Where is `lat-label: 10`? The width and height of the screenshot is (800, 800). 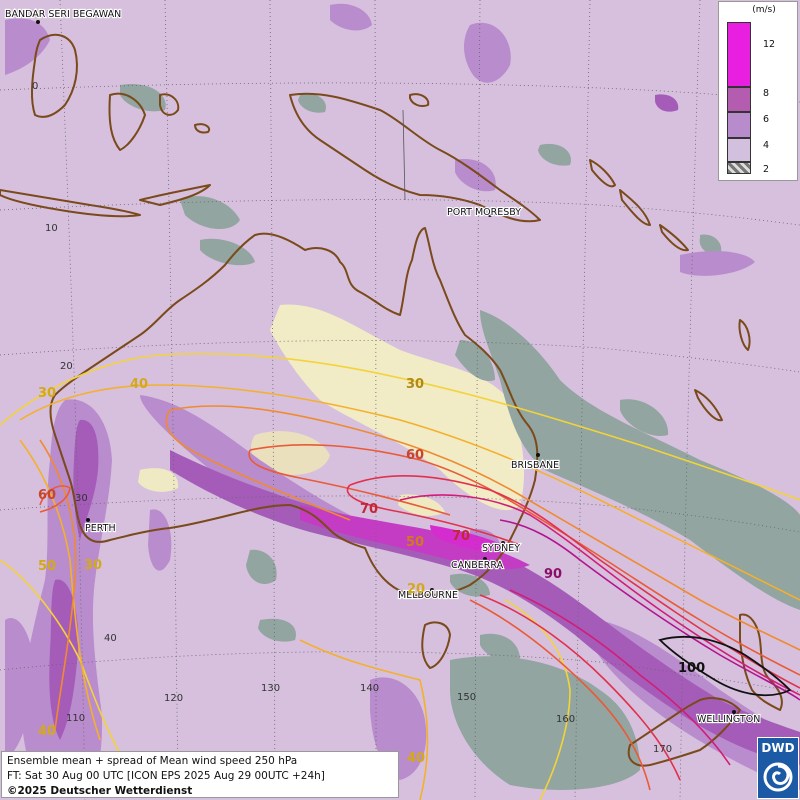
lat-label: 10 is located at coordinates (51, 228).